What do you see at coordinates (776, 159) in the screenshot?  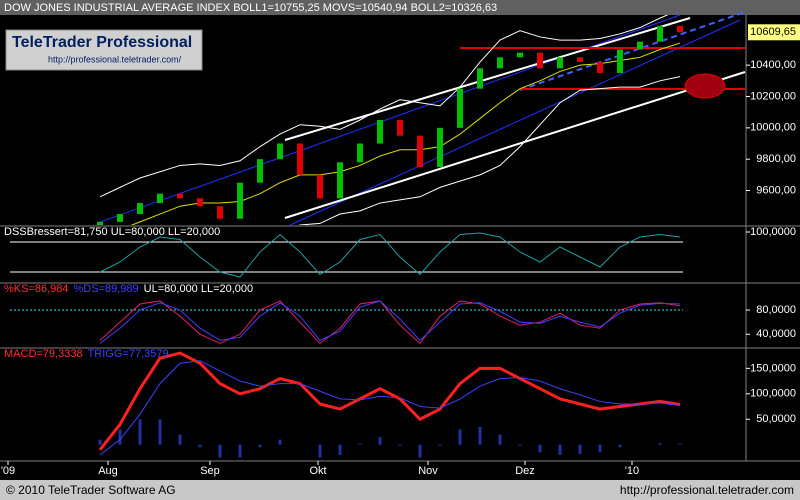 I see `y-tick-label: 9800,00` at bounding box center [776, 159].